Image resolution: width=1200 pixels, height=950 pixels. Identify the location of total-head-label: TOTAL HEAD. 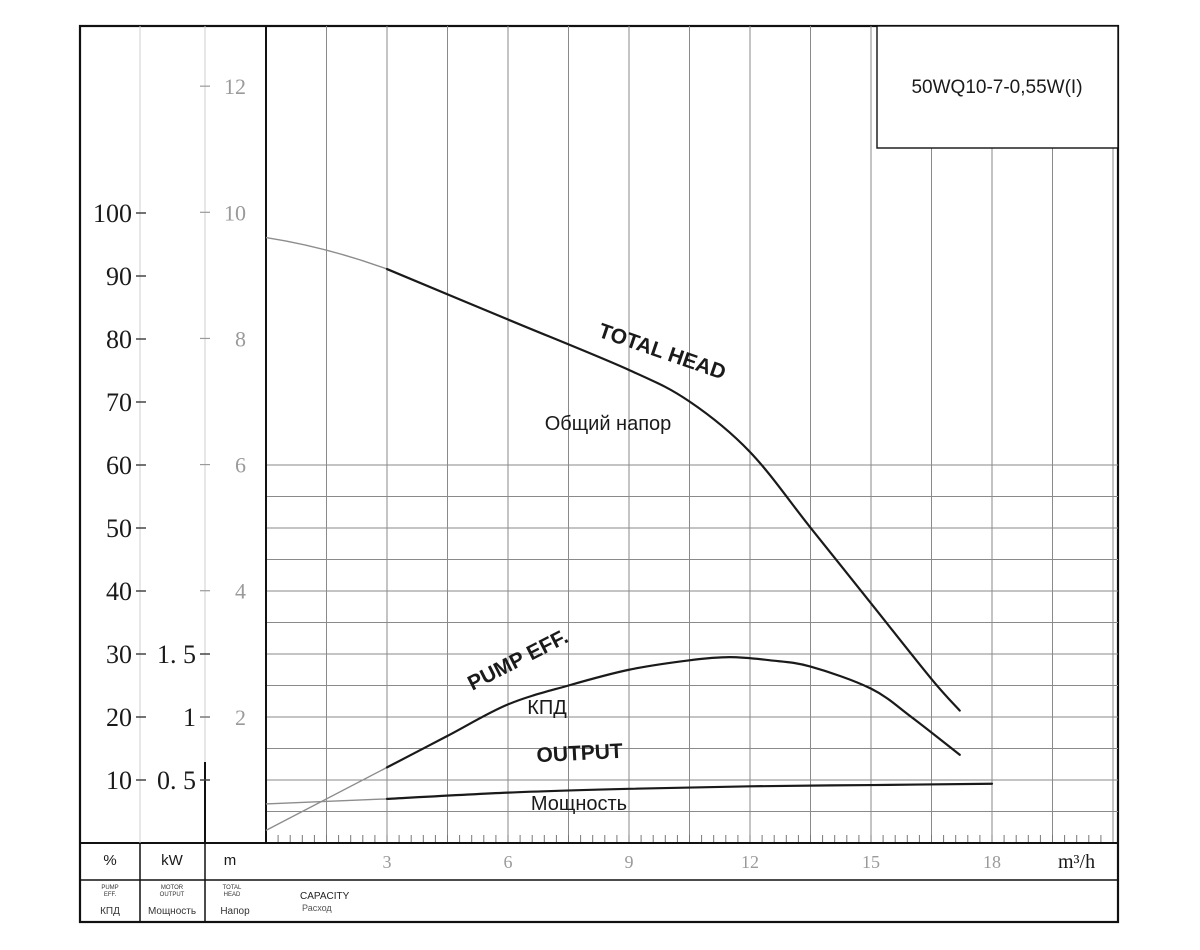
(661, 351).